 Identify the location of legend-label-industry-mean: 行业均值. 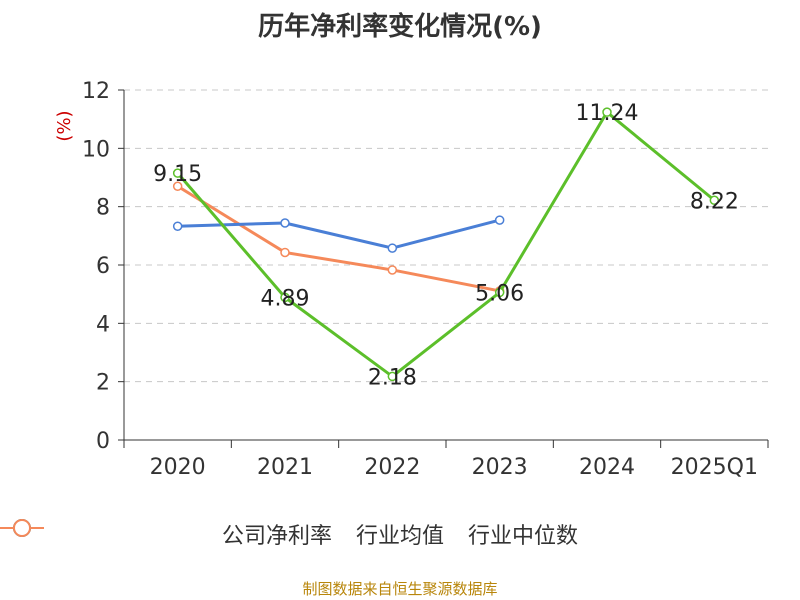
(399, 536).